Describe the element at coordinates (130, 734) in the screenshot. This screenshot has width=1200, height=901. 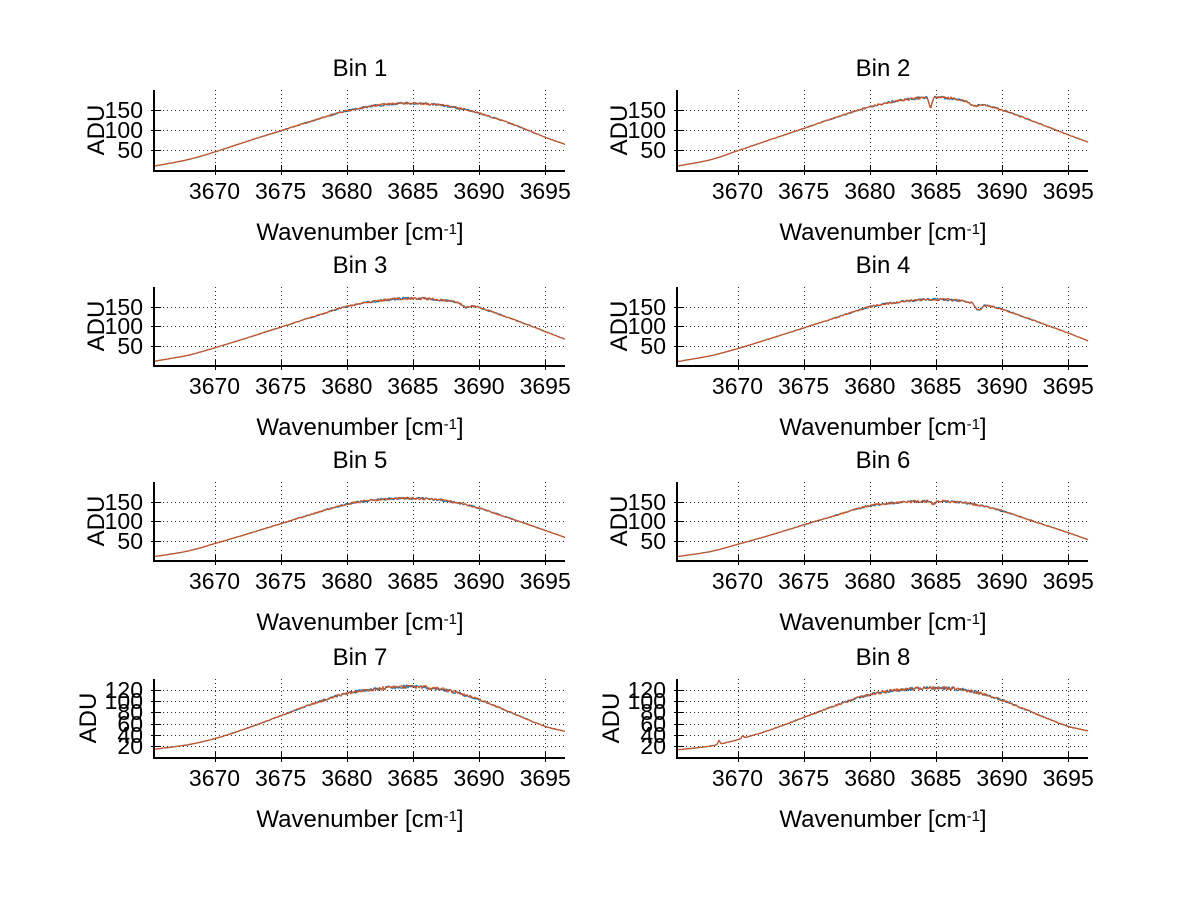
I see `y-tick-label: 40` at that location.